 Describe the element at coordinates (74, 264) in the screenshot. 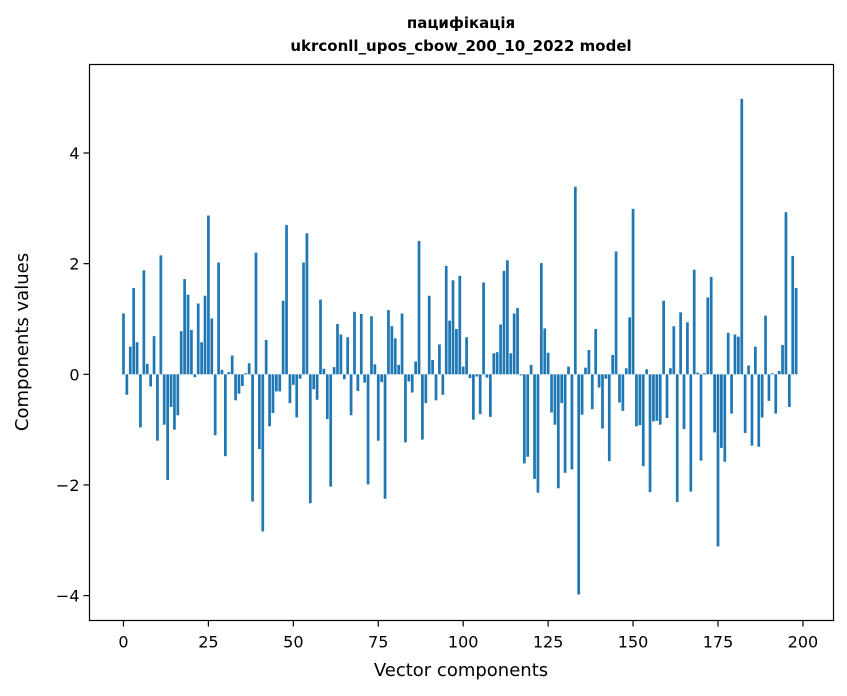

I see `y-tick-label: 2` at that location.